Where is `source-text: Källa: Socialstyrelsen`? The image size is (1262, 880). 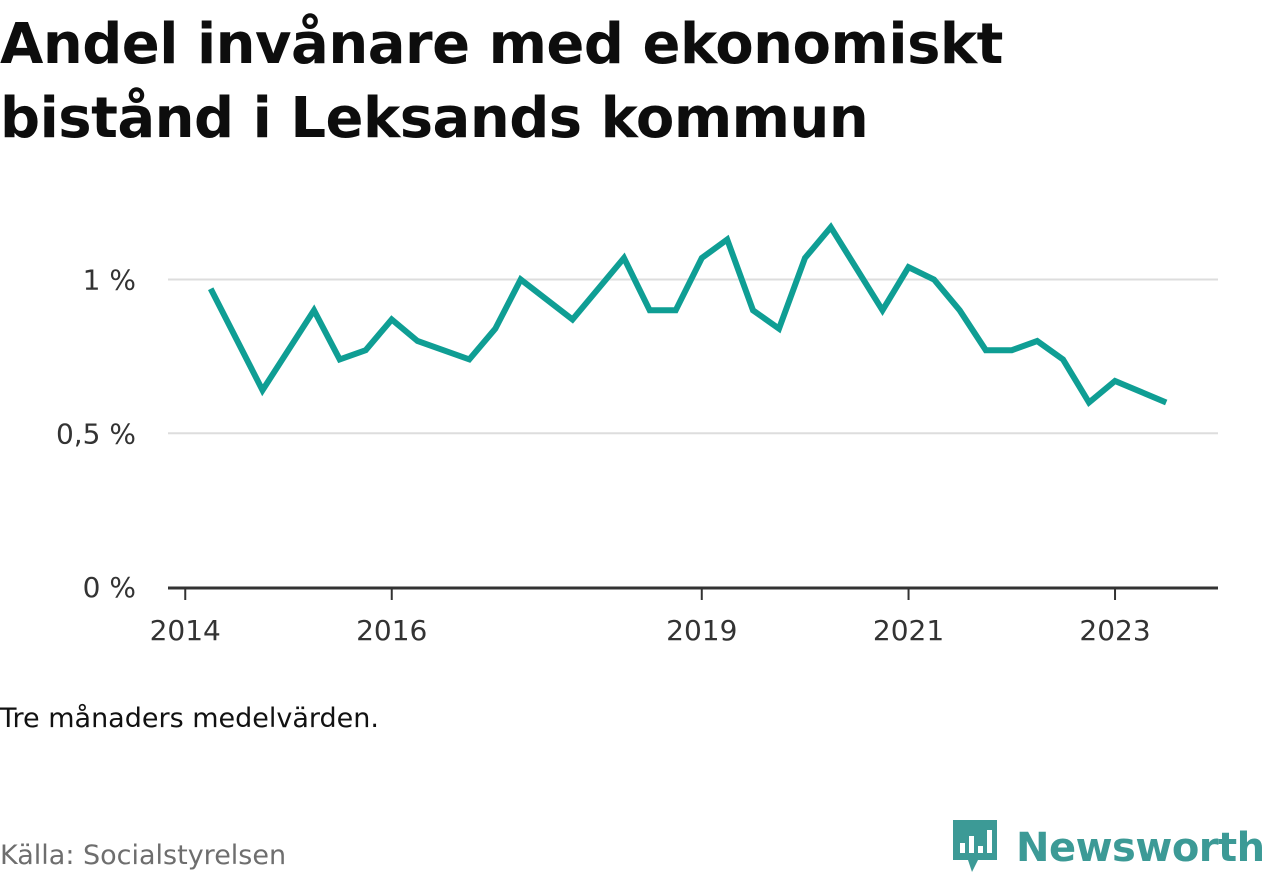
source-text: Källa: Socialstyrelsen is located at coordinates (143, 855).